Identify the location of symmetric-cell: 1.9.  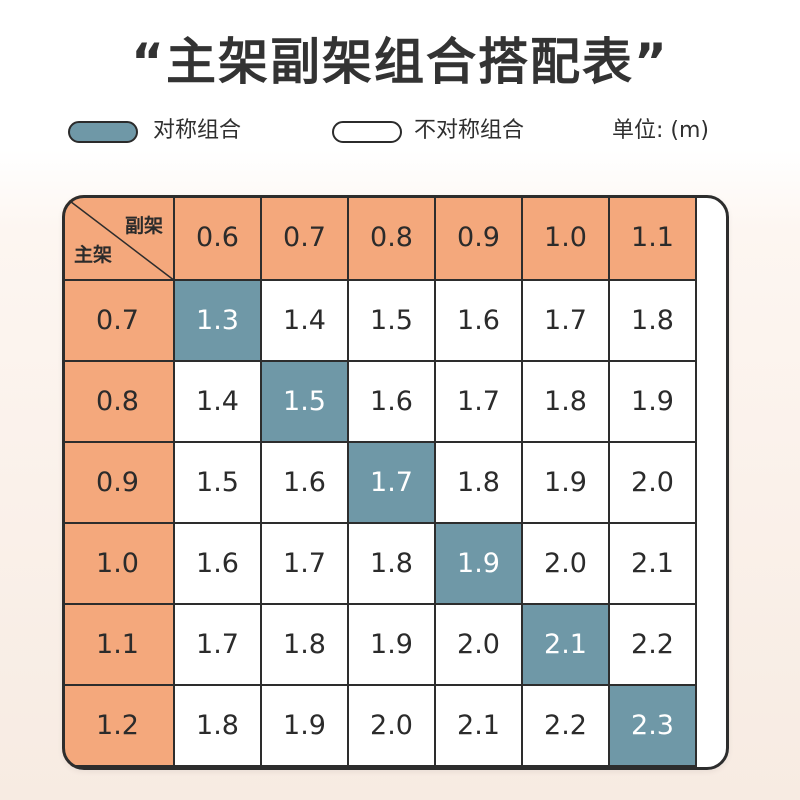
(479, 564).